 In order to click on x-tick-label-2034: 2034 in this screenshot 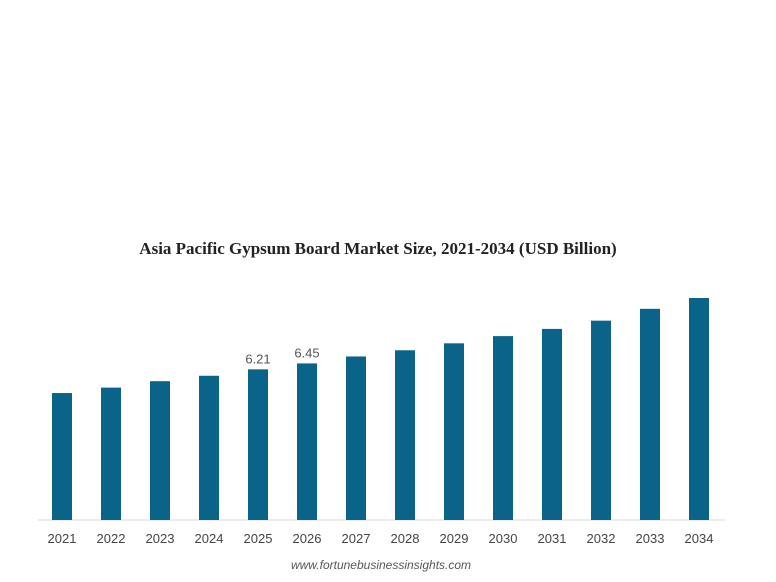, I will do `click(699, 538)`.